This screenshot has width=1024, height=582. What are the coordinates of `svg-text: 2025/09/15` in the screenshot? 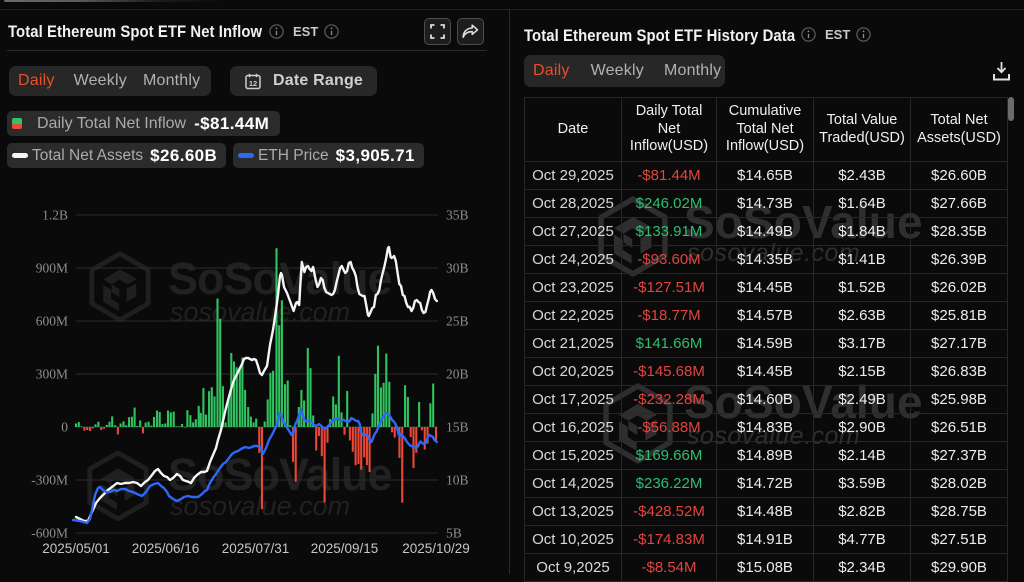 It's located at (345, 548).